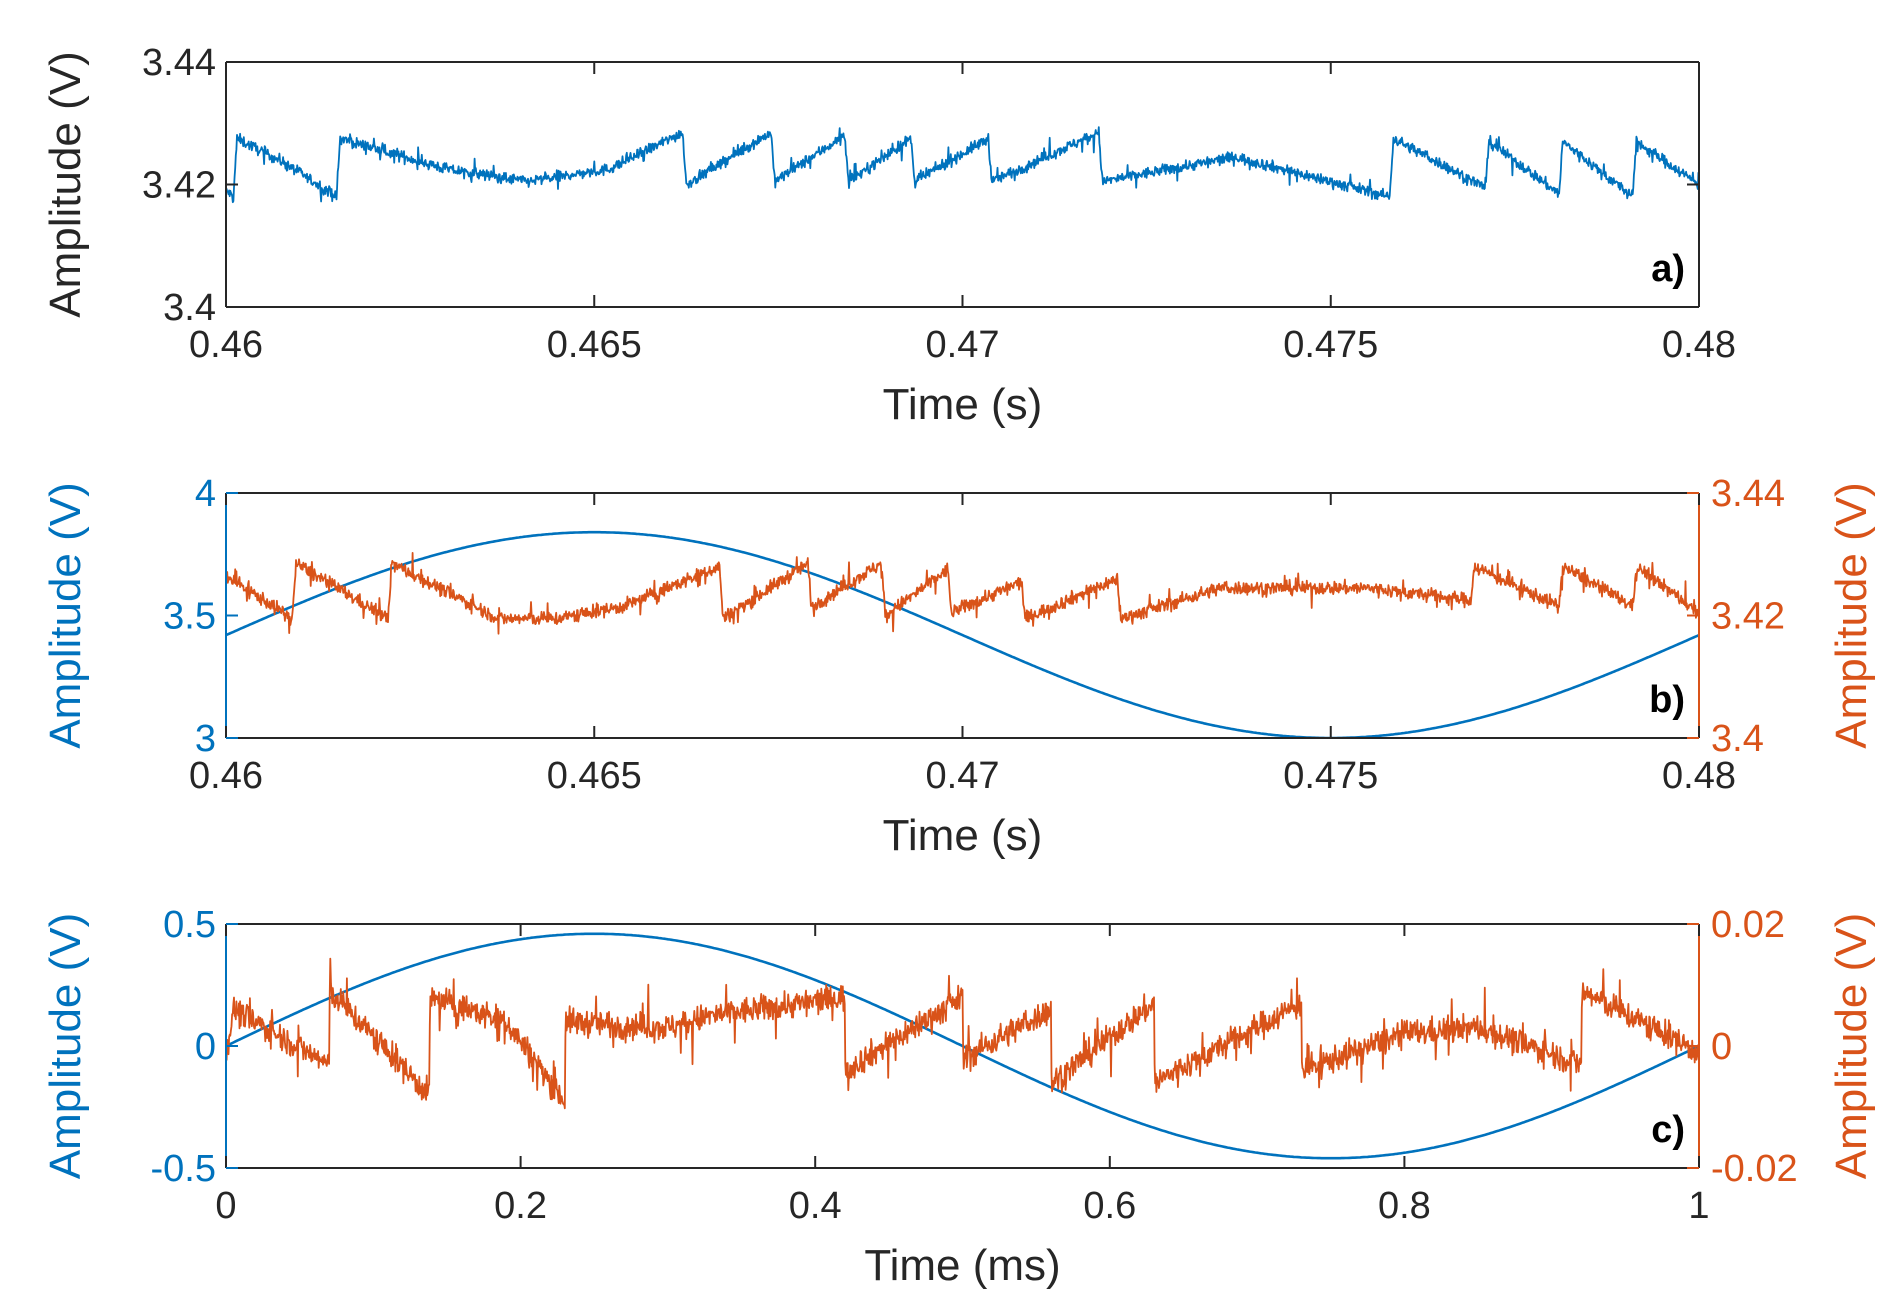 Image resolution: width=1902 pixels, height=1312 pixels. Describe the element at coordinates (1667, 700) in the screenshot. I see `panel-label: b)` at that location.